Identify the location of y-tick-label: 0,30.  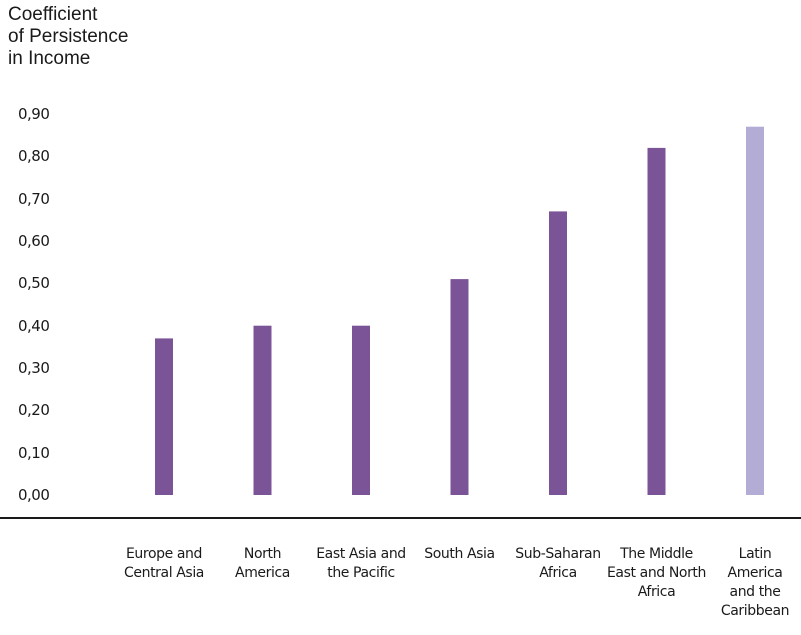
(34, 368).